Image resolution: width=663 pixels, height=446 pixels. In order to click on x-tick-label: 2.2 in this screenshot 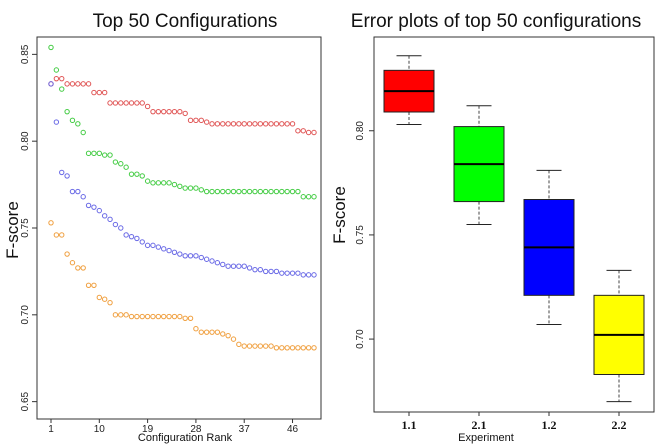, I will do `click(619, 425)`.